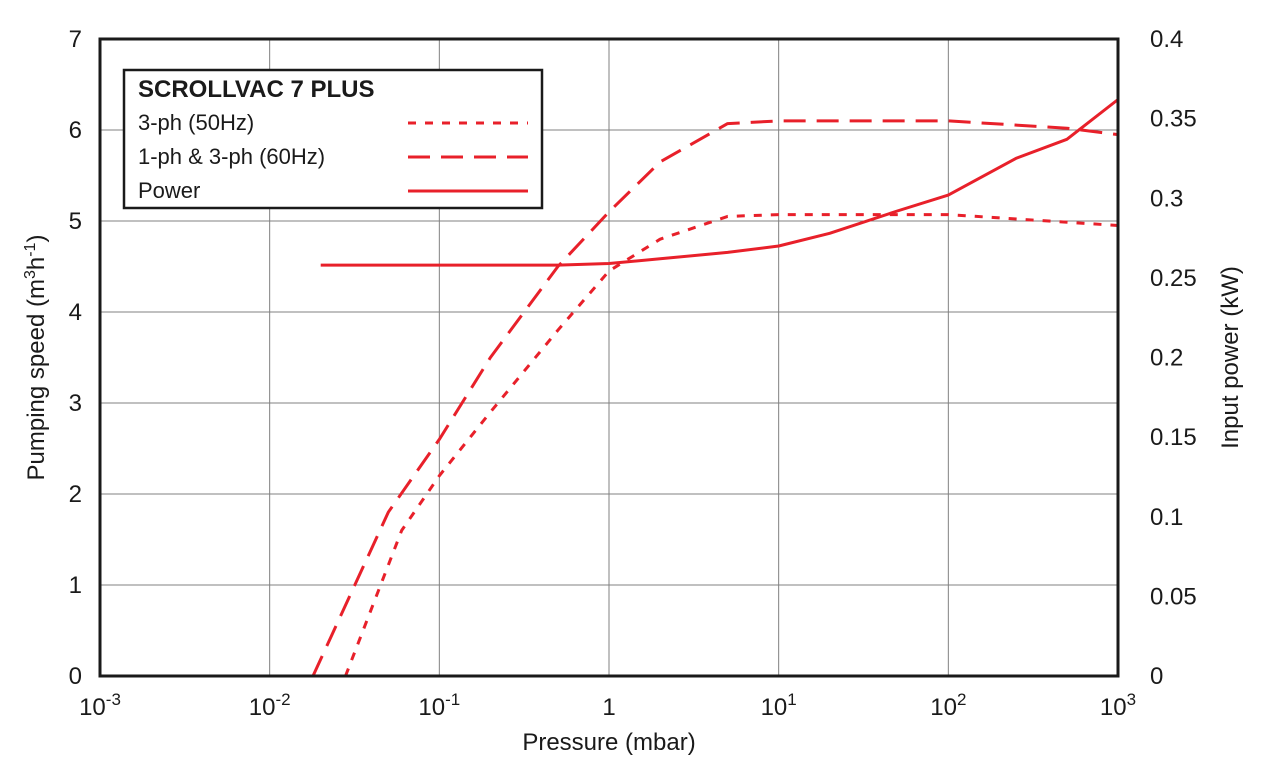 The width and height of the screenshot is (1280, 771). Describe the element at coordinates (196, 122) in the screenshot. I see `legend-label: 3-ph (50Hz)` at that location.